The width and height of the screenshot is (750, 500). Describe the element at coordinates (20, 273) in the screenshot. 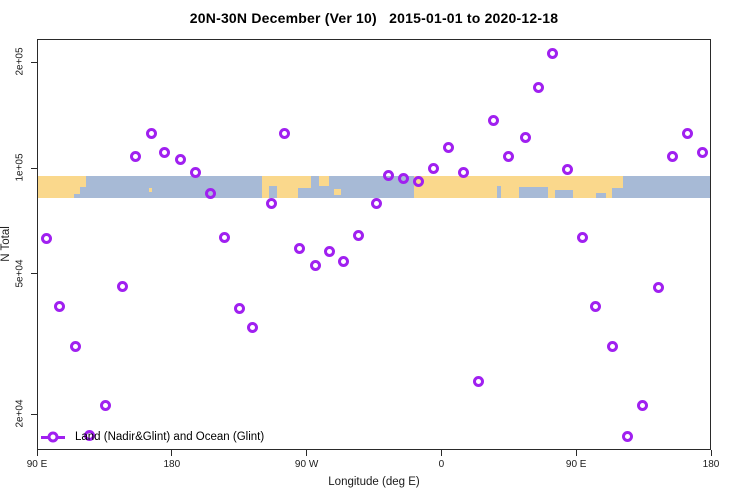

I see `y-axis-tick-label: 5e+04` at that location.